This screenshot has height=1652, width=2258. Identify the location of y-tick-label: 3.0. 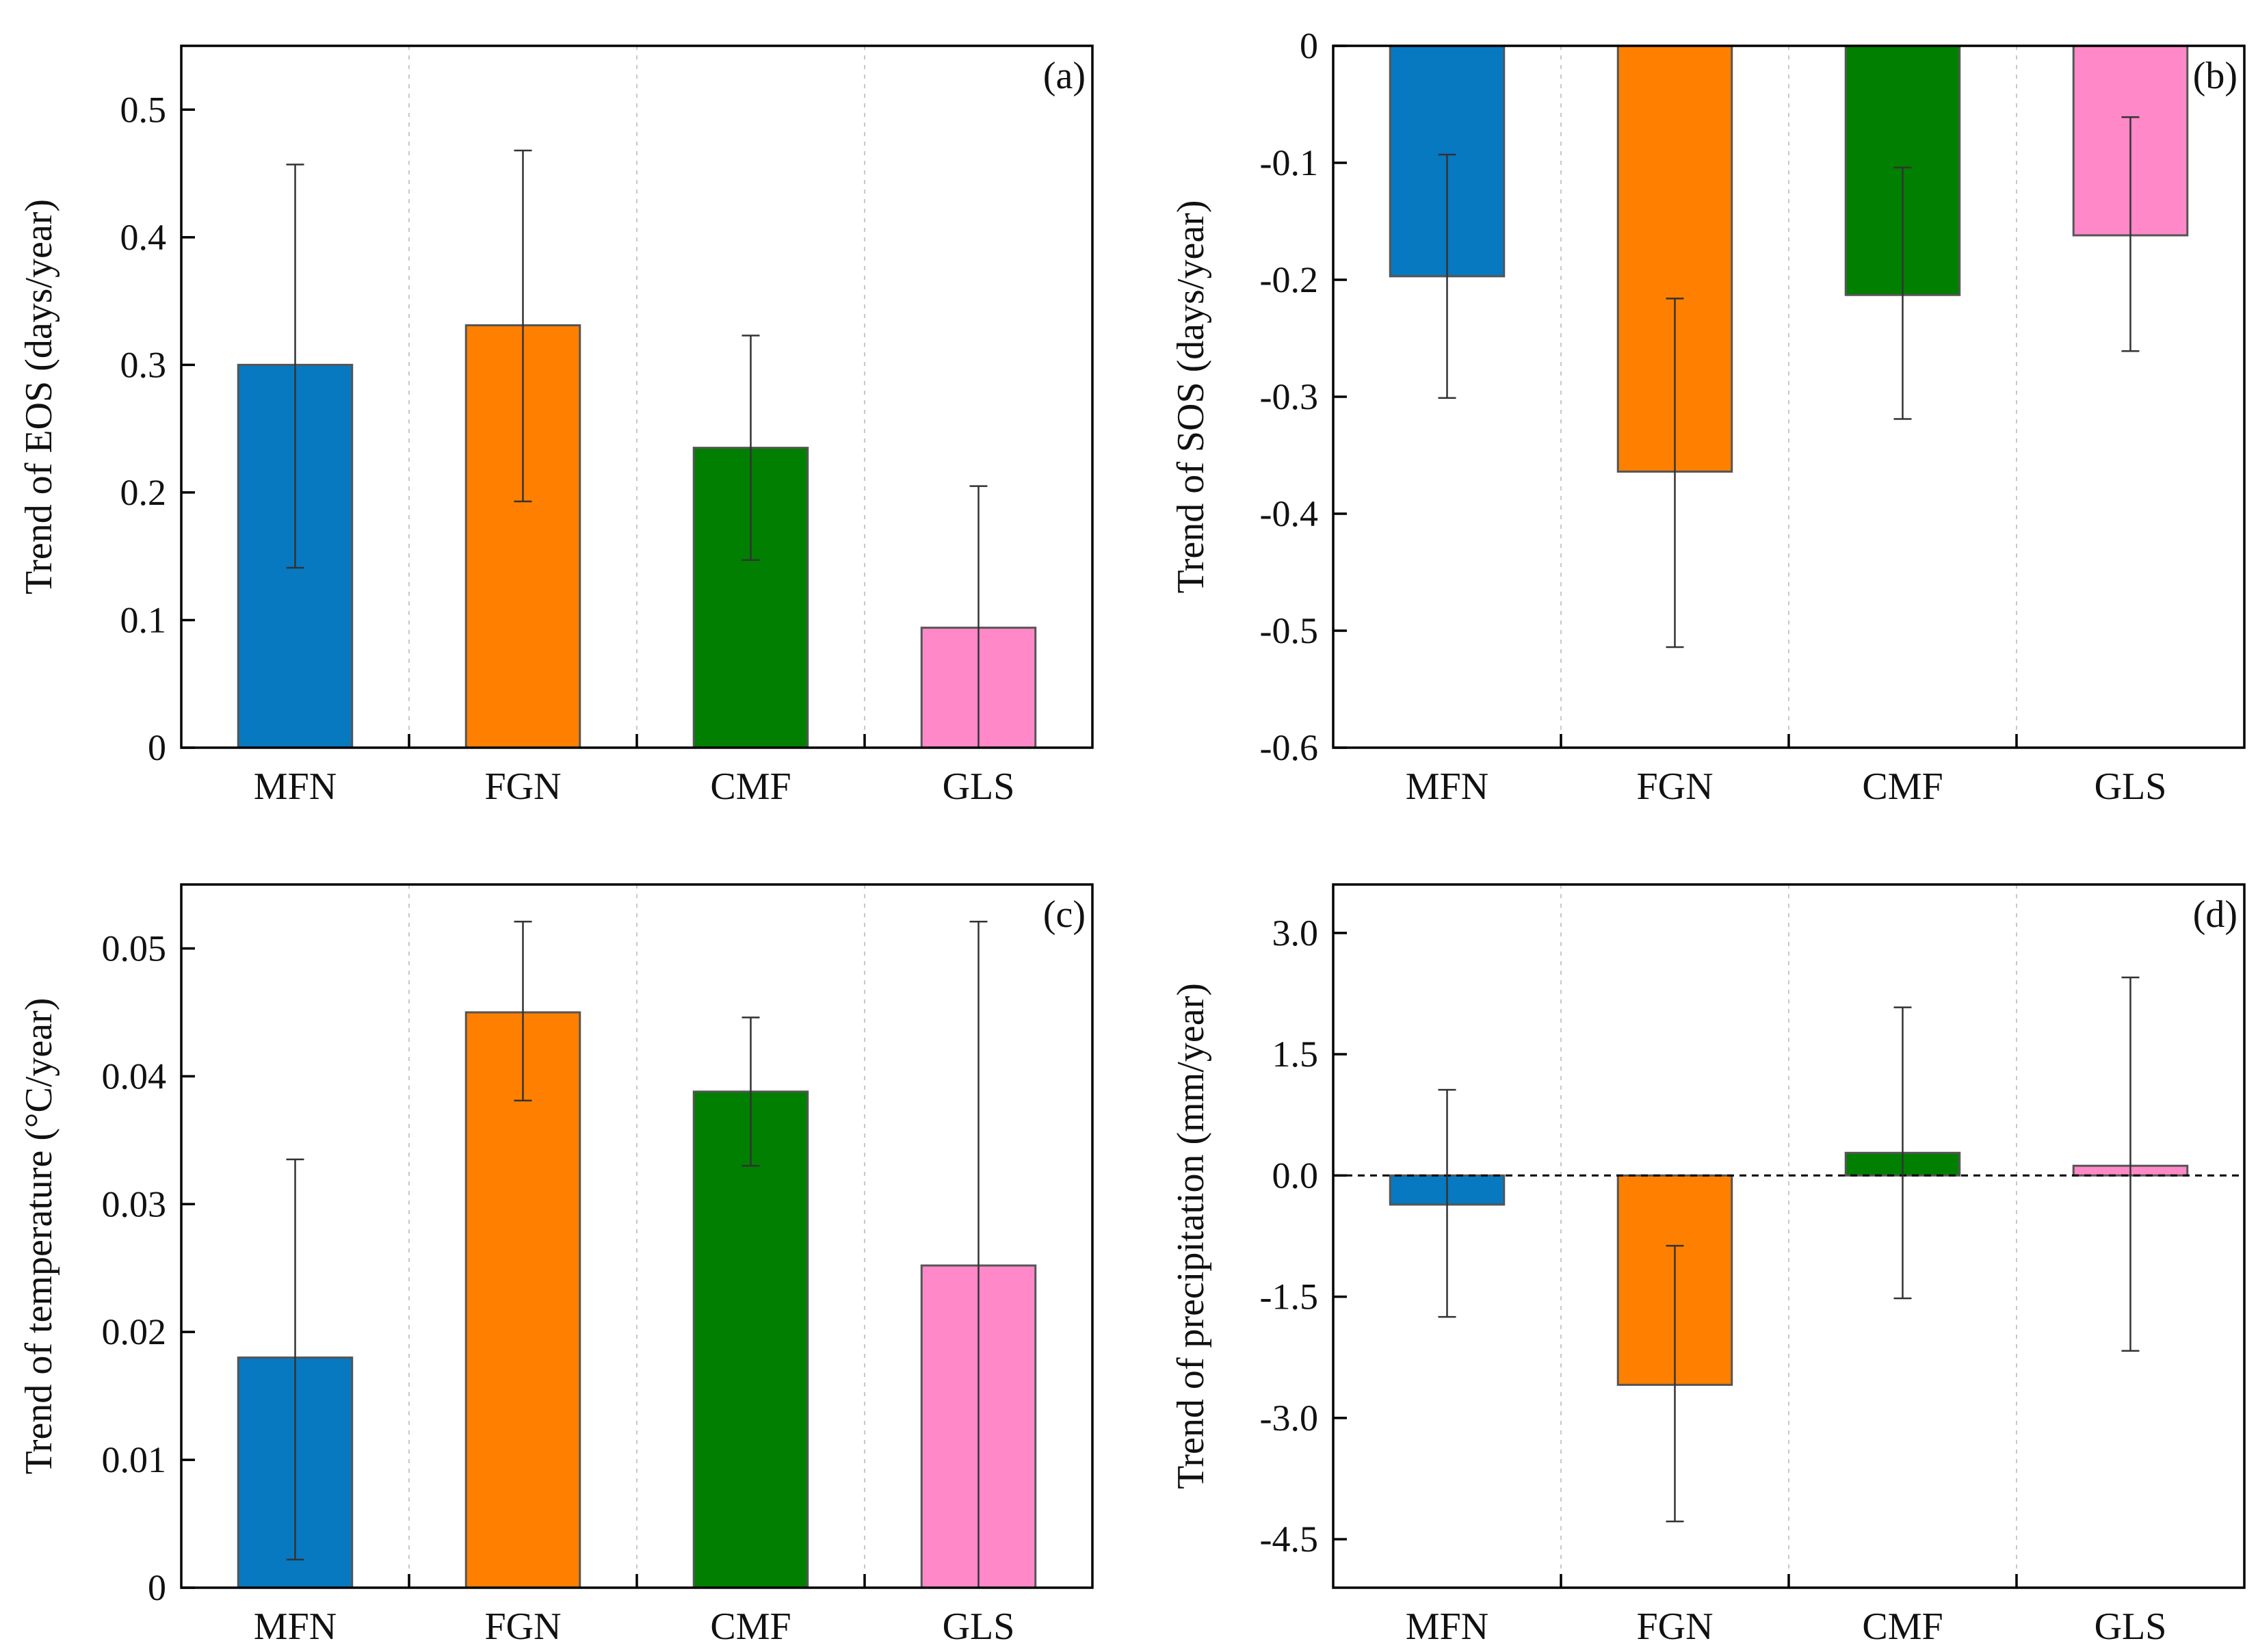
(1295, 933).